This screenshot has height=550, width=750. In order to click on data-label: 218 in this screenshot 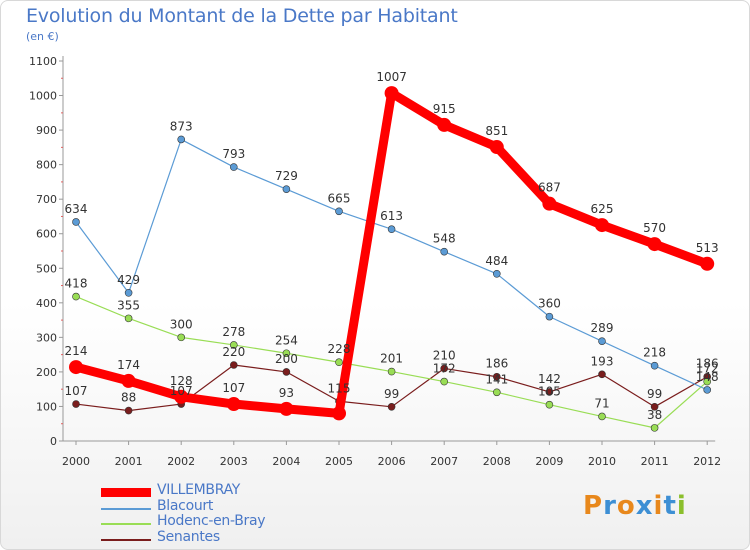, I will do `click(654, 353)`.